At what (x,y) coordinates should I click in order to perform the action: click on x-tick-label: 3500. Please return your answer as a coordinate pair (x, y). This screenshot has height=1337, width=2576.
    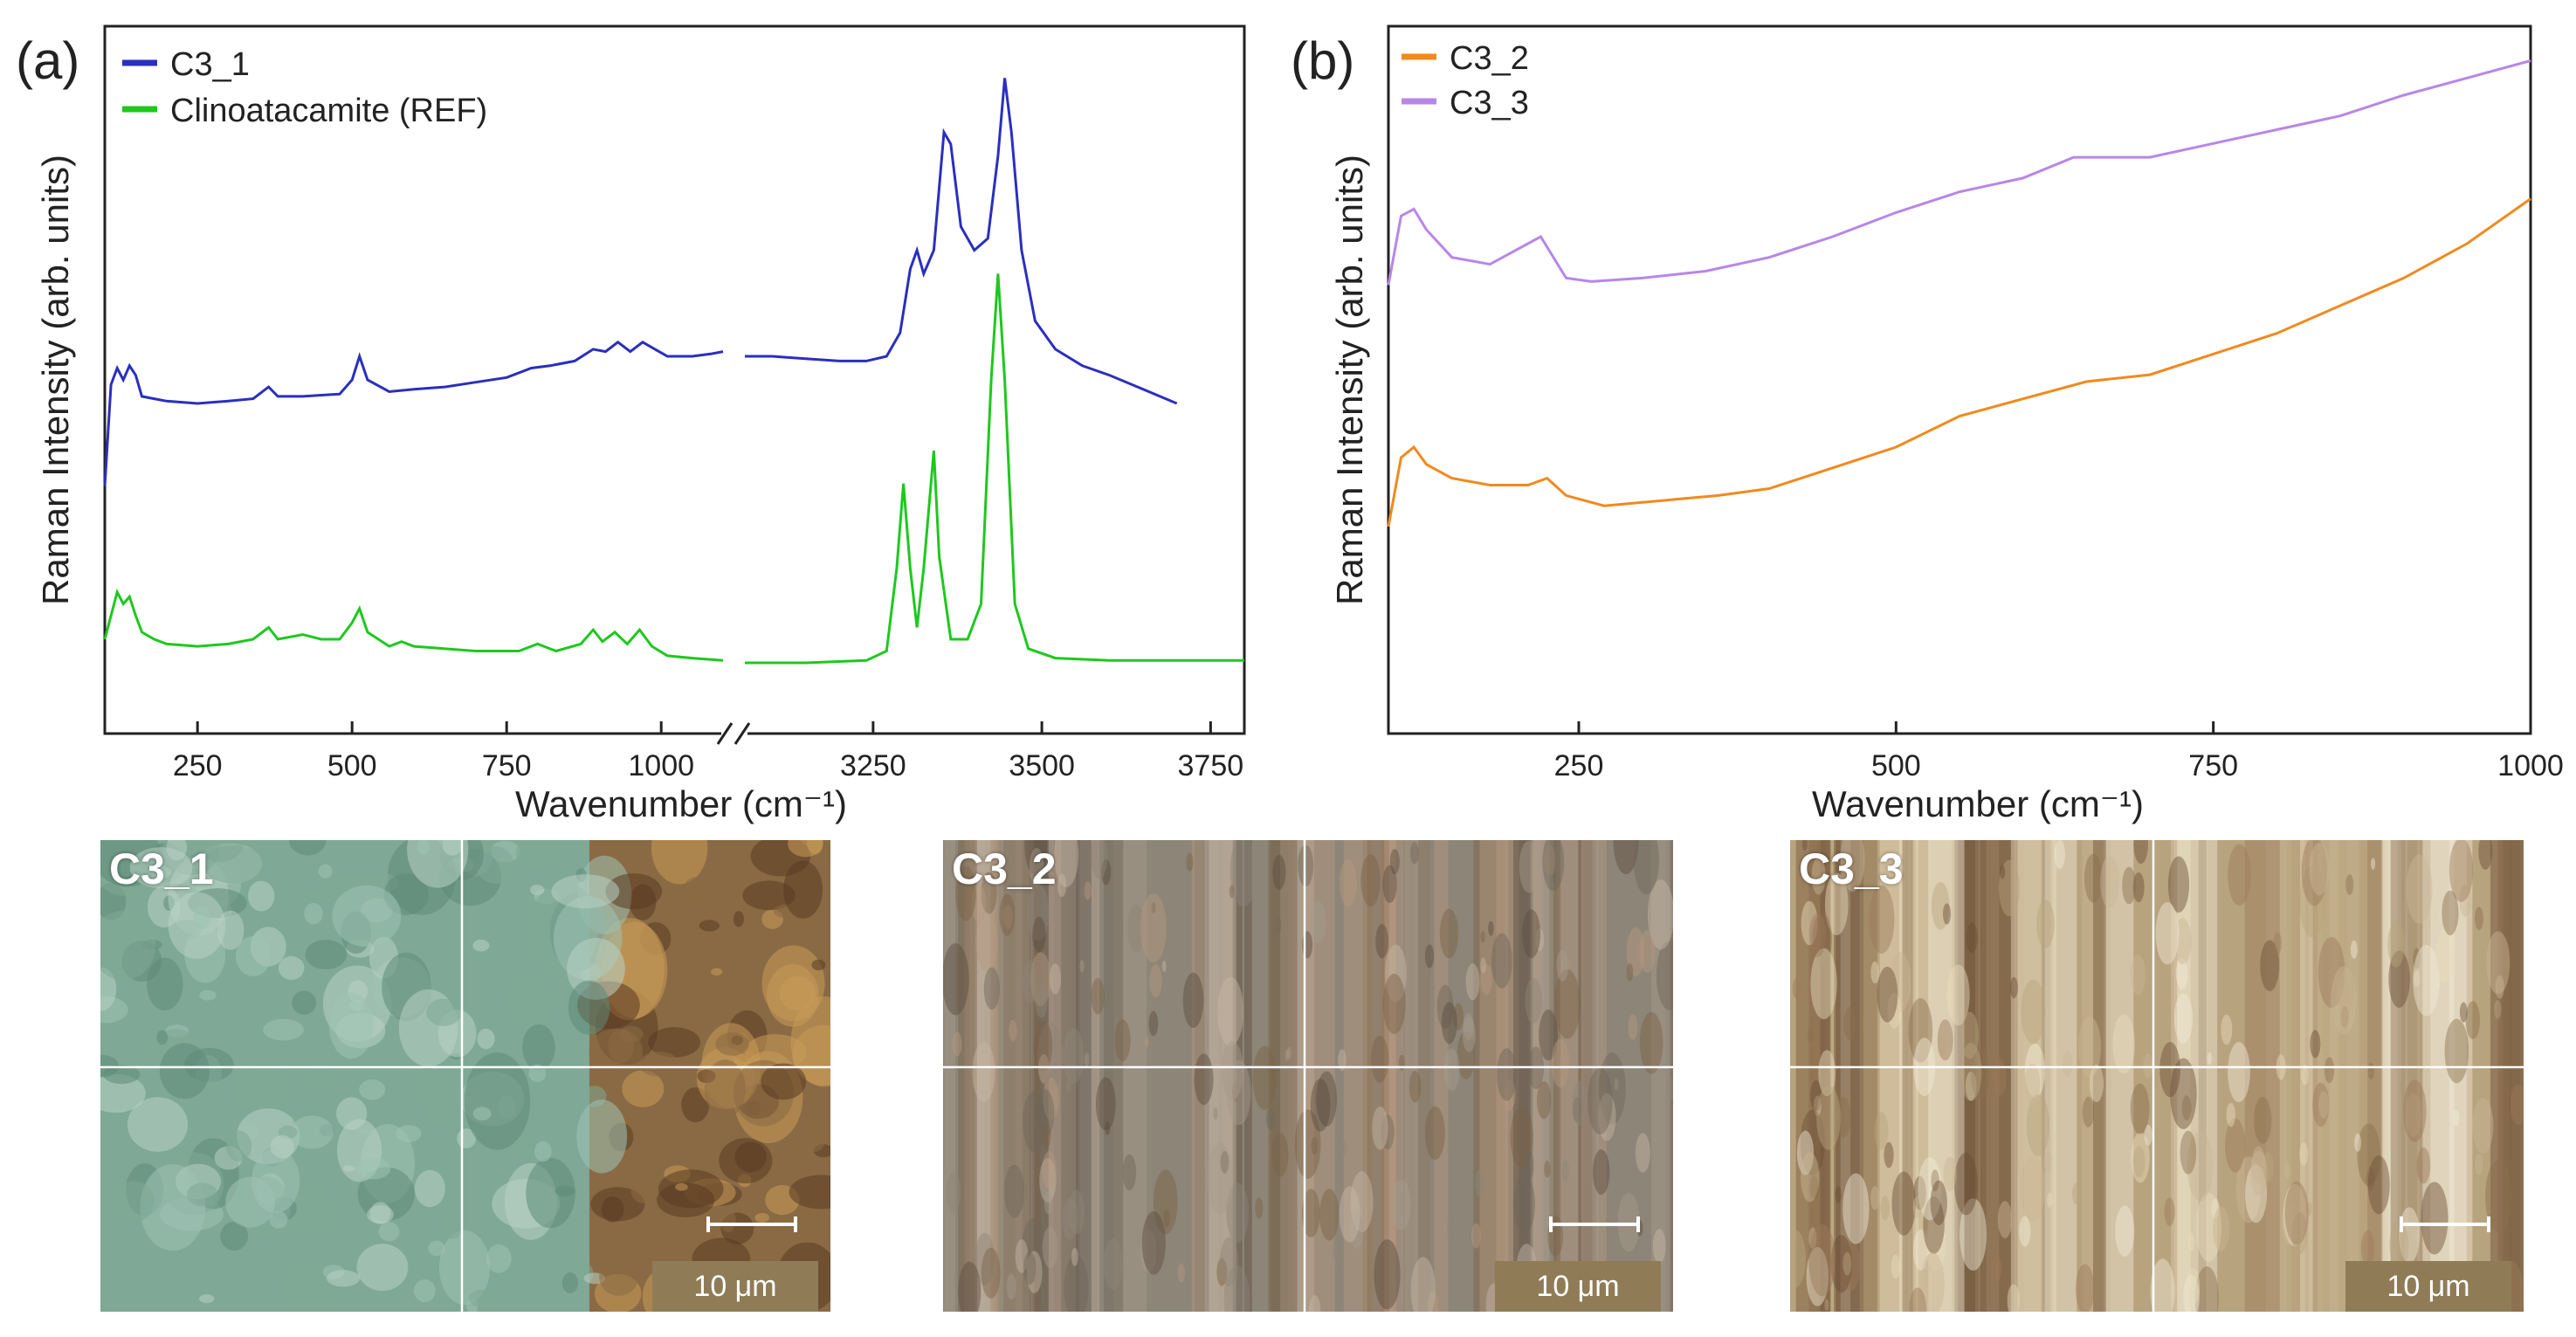
    Looking at the image, I should click on (1042, 765).